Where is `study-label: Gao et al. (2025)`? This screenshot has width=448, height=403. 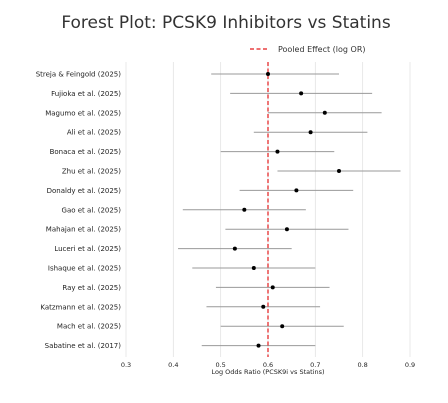 study-label: Gao et al. (2025) is located at coordinates (92, 210).